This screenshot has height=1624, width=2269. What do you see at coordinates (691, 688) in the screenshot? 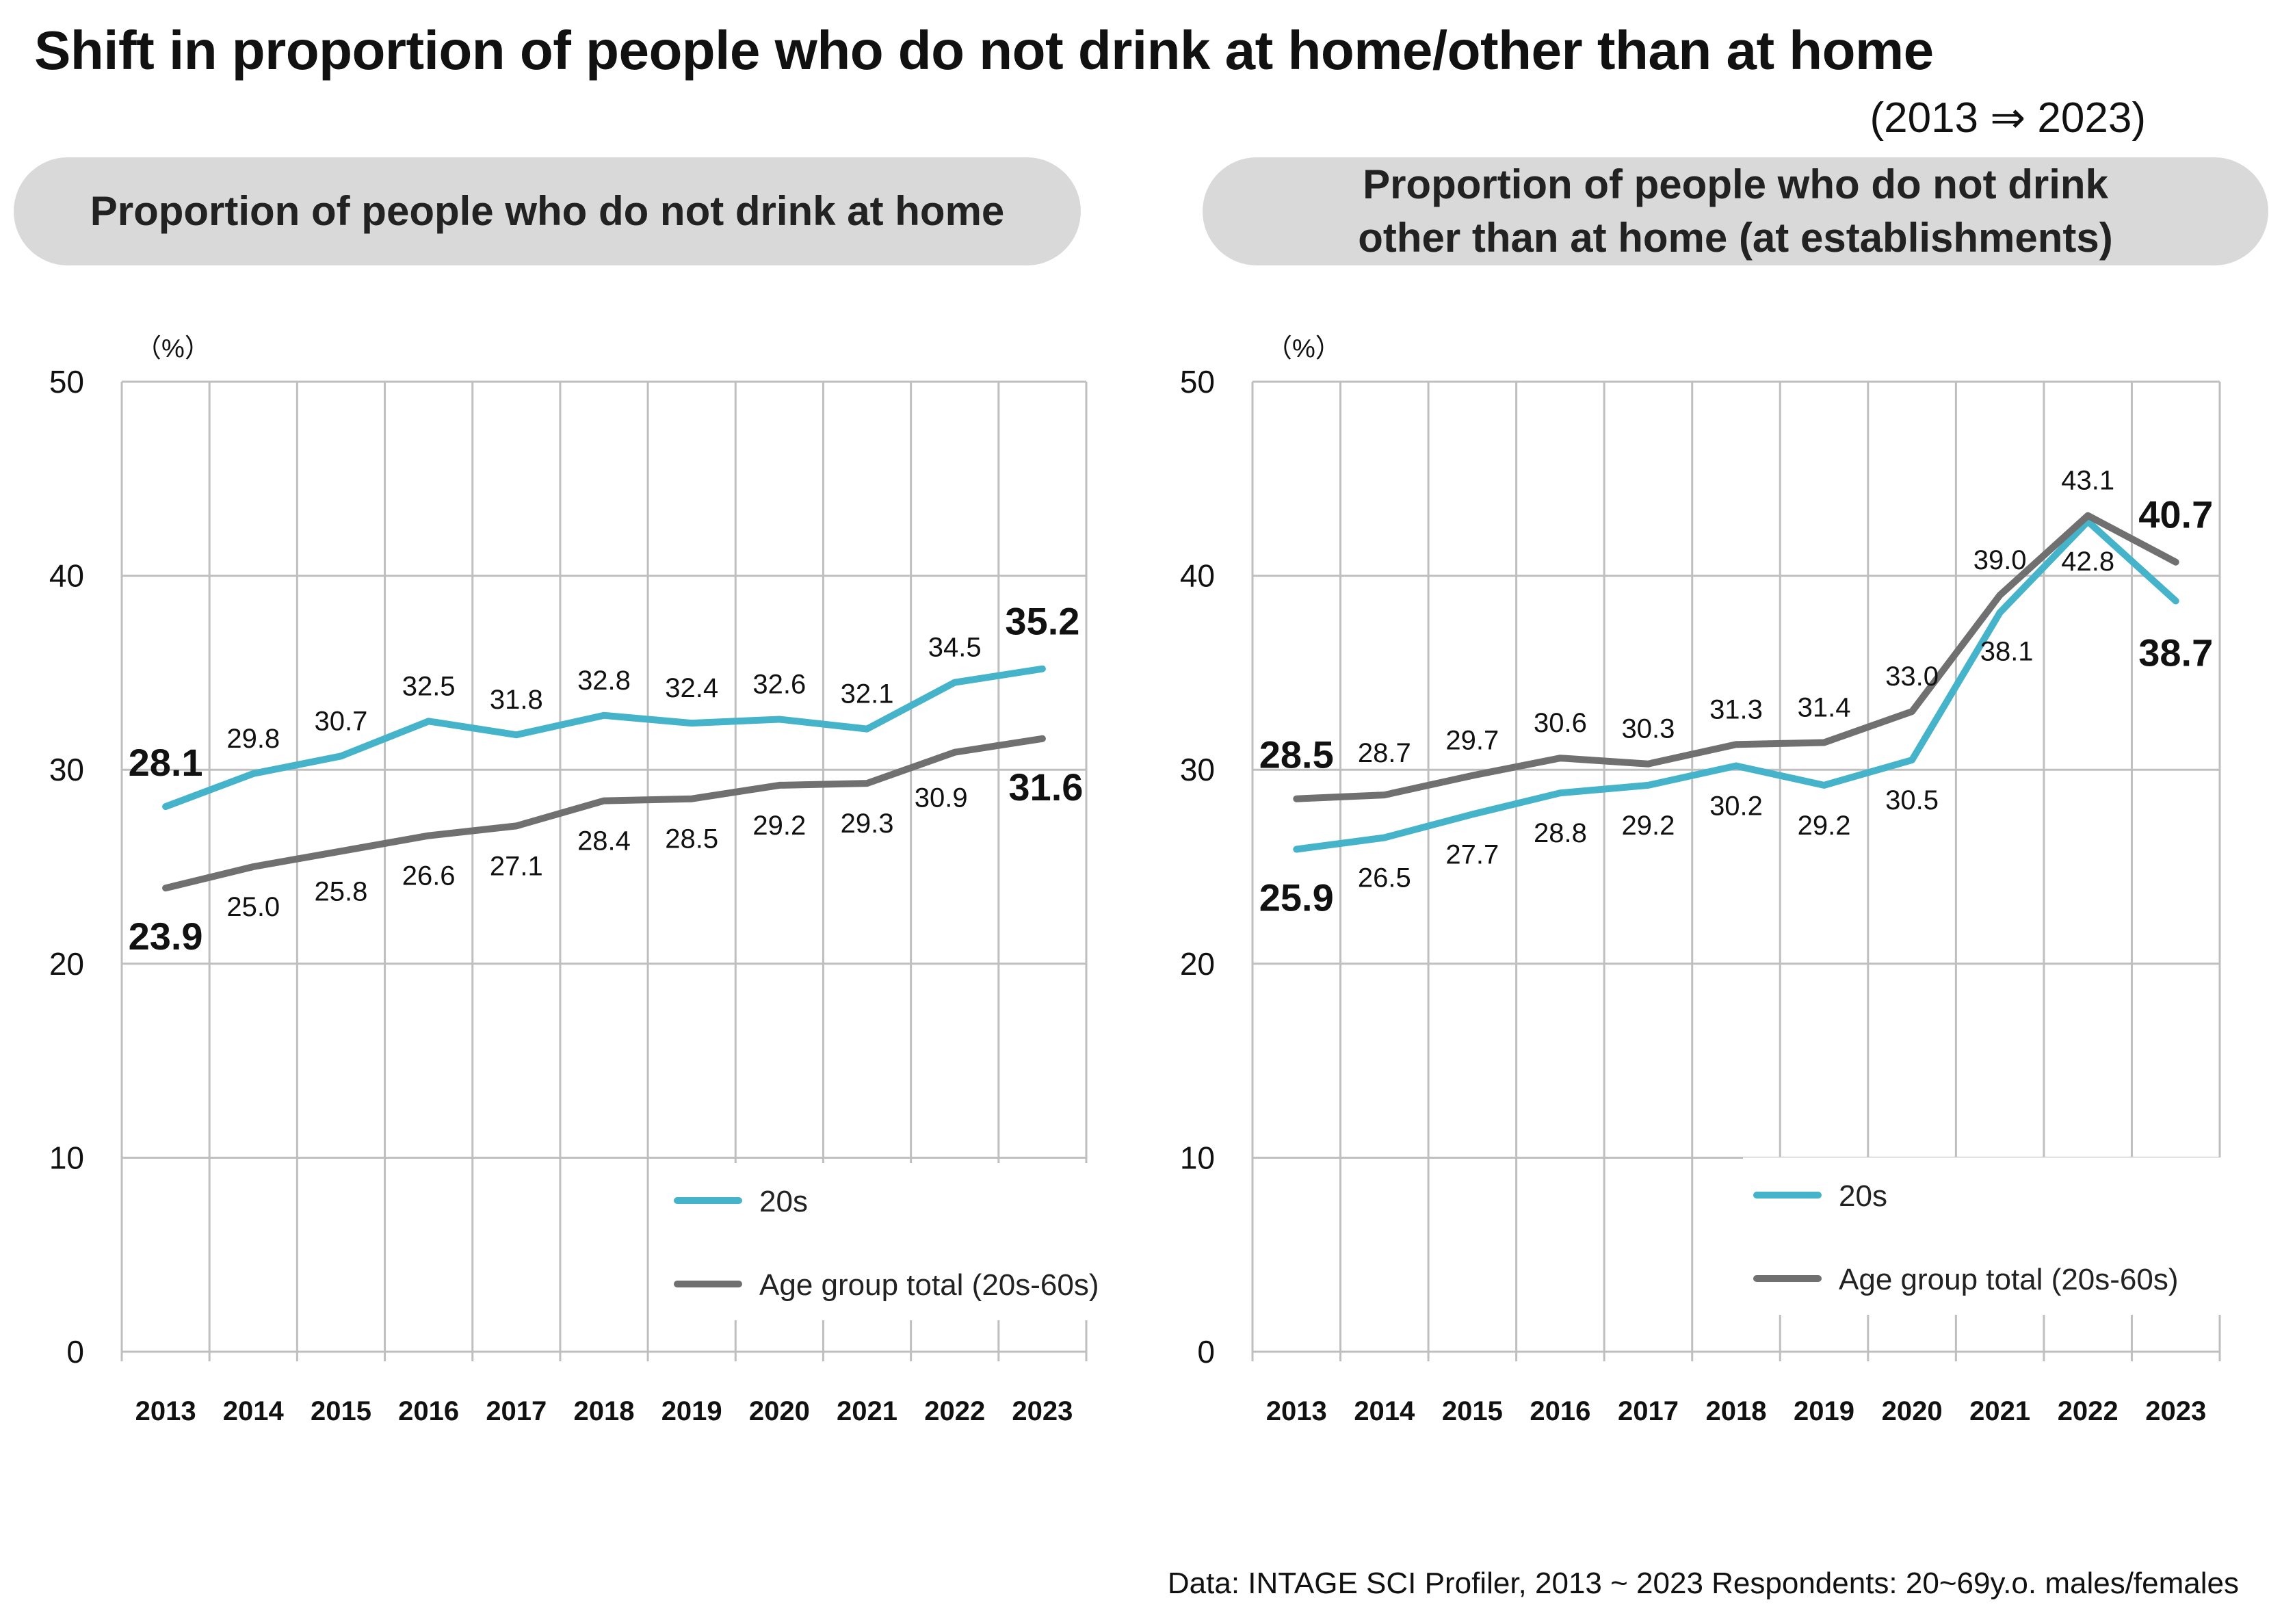
I see `series-20s-data-label: 32.4` at bounding box center [691, 688].